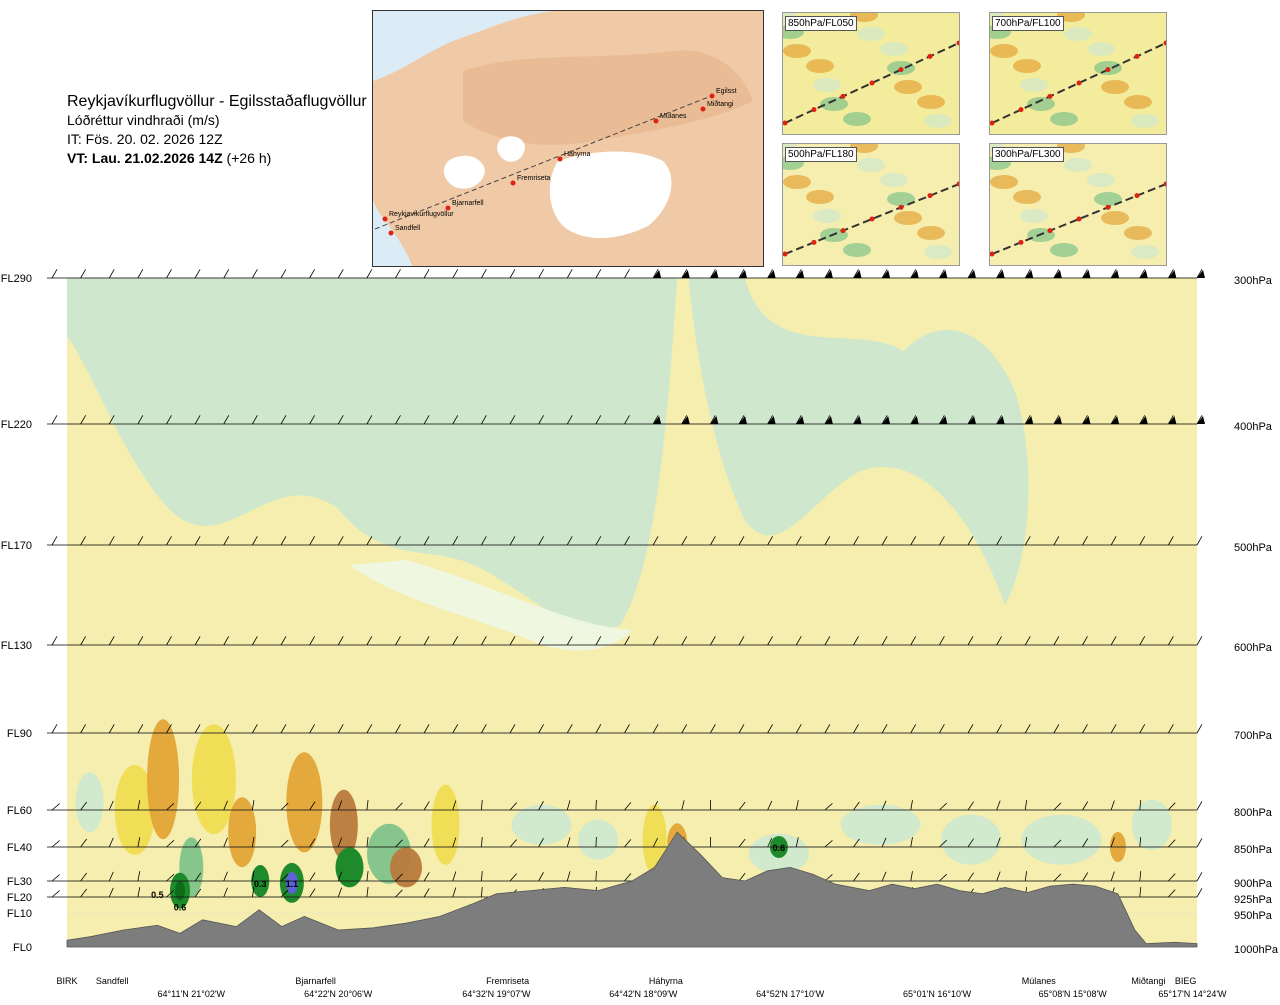 The width and height of the screenshot is (1280, 1005). Describe the element at coordinates (16, 425) in the screenshot. I see `left-level-label: FL220` at that location.